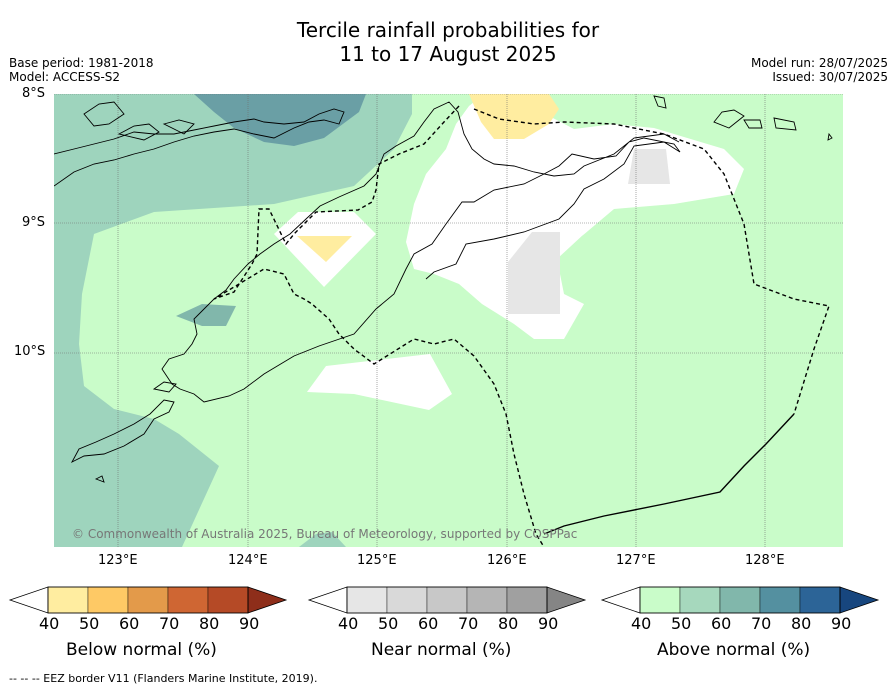  What do you see at coordinates (636, 560) in the screenshot?
I see `lon-label-127e: 127°E` at bounding box center [636, 560].